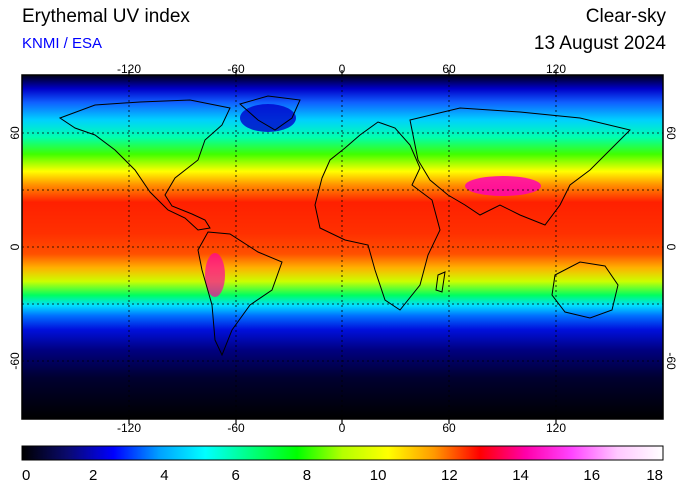  I want to click on colorbar-labels: 0 2 4 6 8 10 12 14 16 18, so click(342, 475).